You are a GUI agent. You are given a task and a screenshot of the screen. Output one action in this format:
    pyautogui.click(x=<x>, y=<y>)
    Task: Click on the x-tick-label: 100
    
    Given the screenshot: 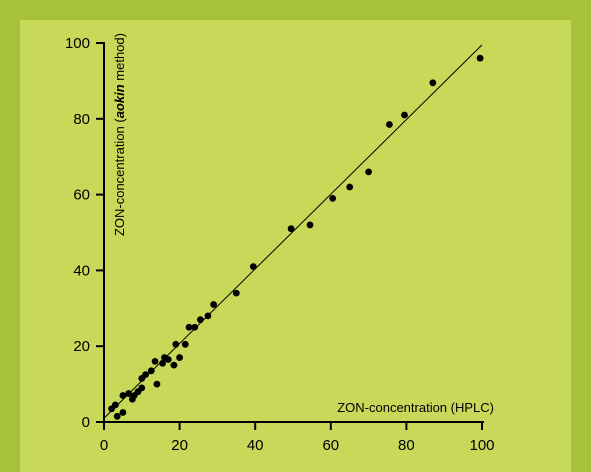 What is the action you would take?
    pyautogui.click(x=481, y=445)
    